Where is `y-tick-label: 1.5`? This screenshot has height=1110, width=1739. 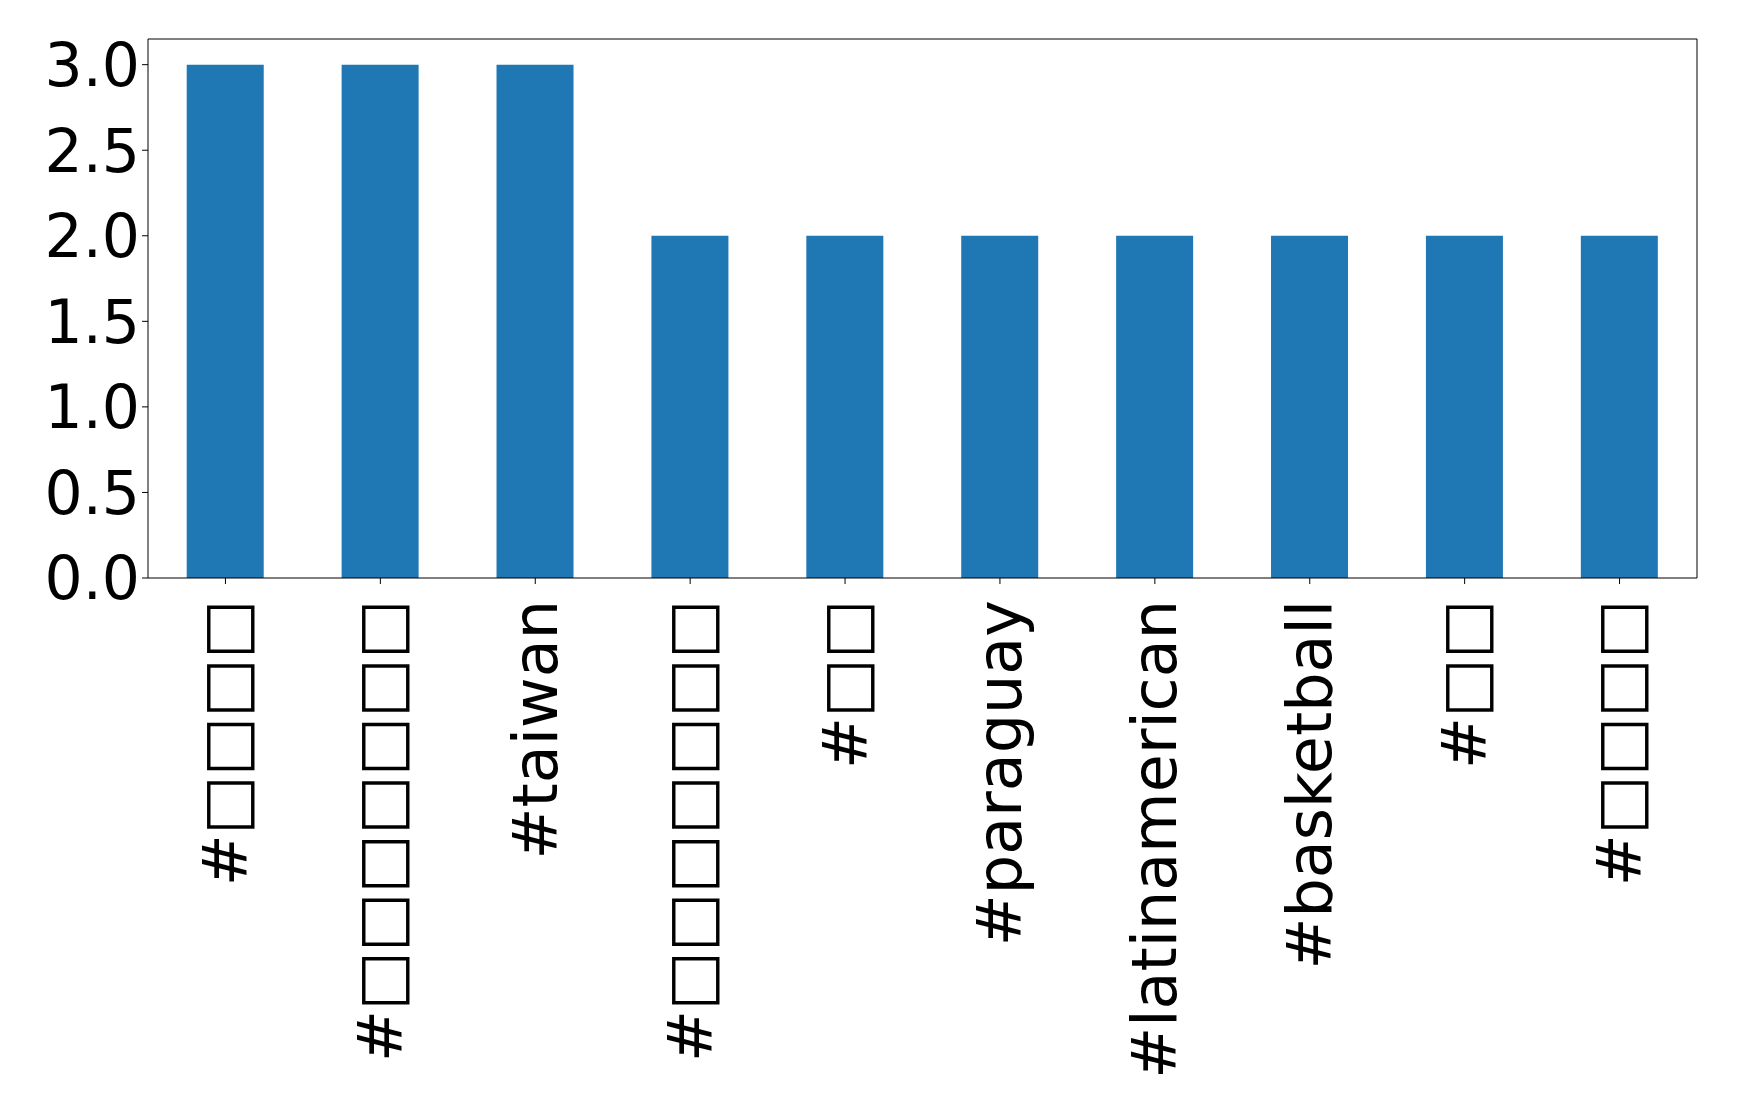 y-tick-label: 1.5 is located at coordinates (92, 321).